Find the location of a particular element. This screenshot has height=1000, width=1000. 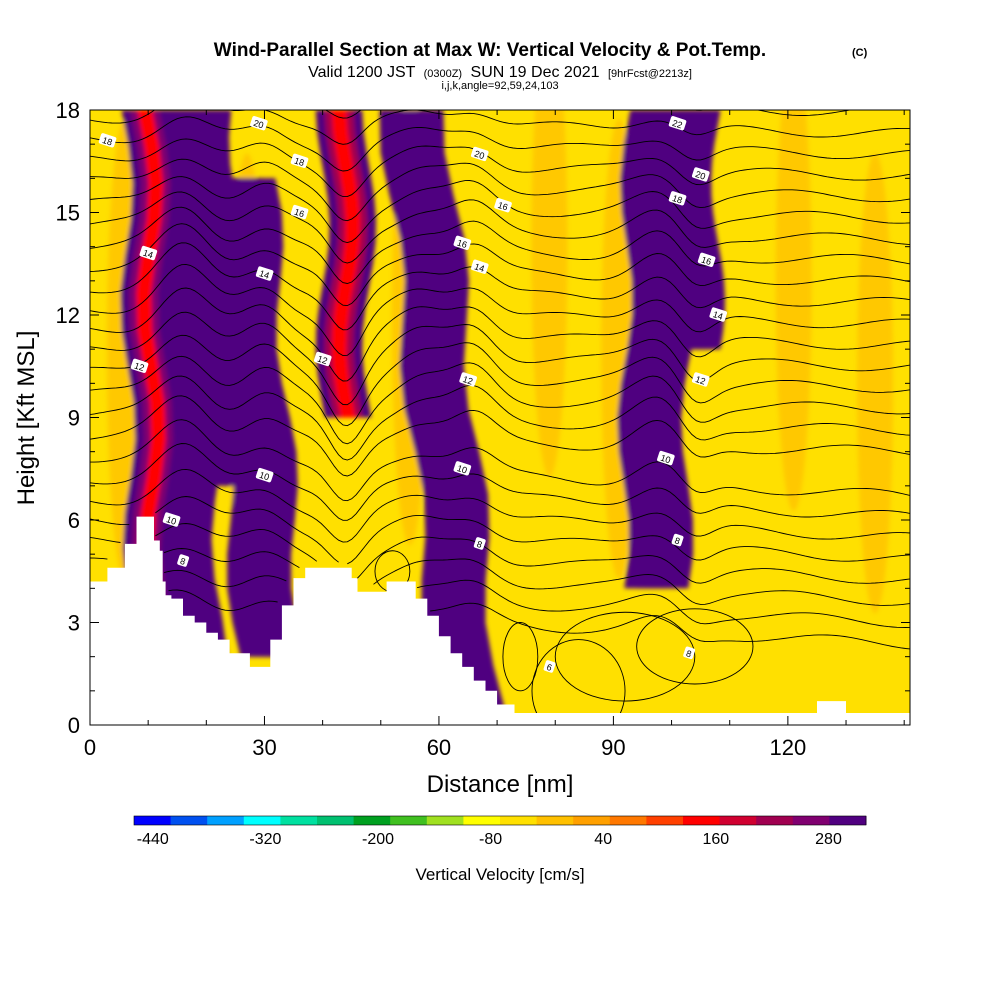

contour-label-7: 12 is located at coordinates (322, 359).